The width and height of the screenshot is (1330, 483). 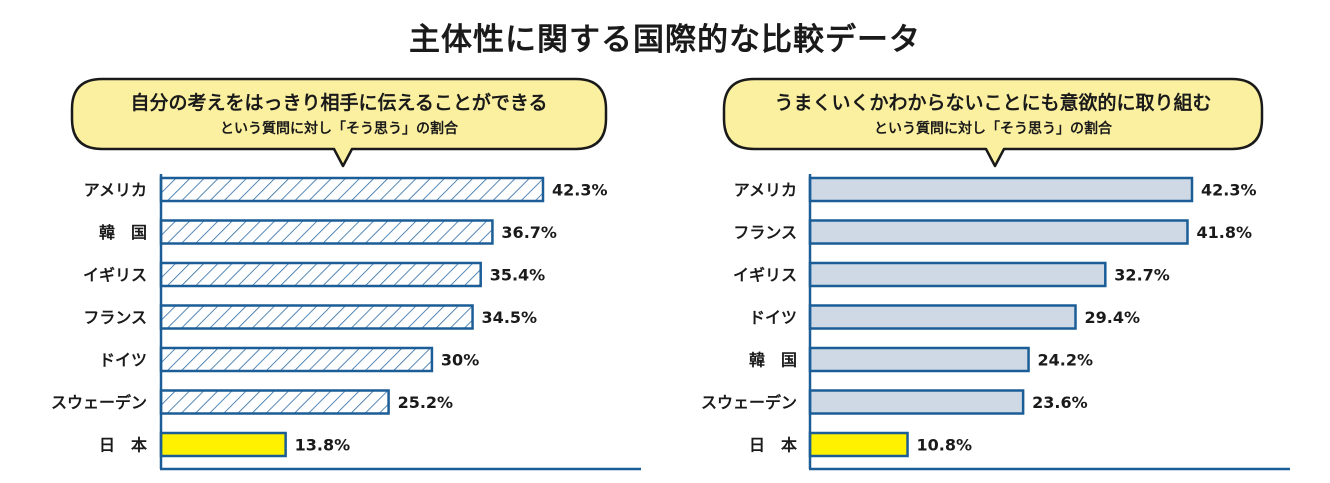 I want to click on value-label: 41.8%, so click(x=1224, y=232).